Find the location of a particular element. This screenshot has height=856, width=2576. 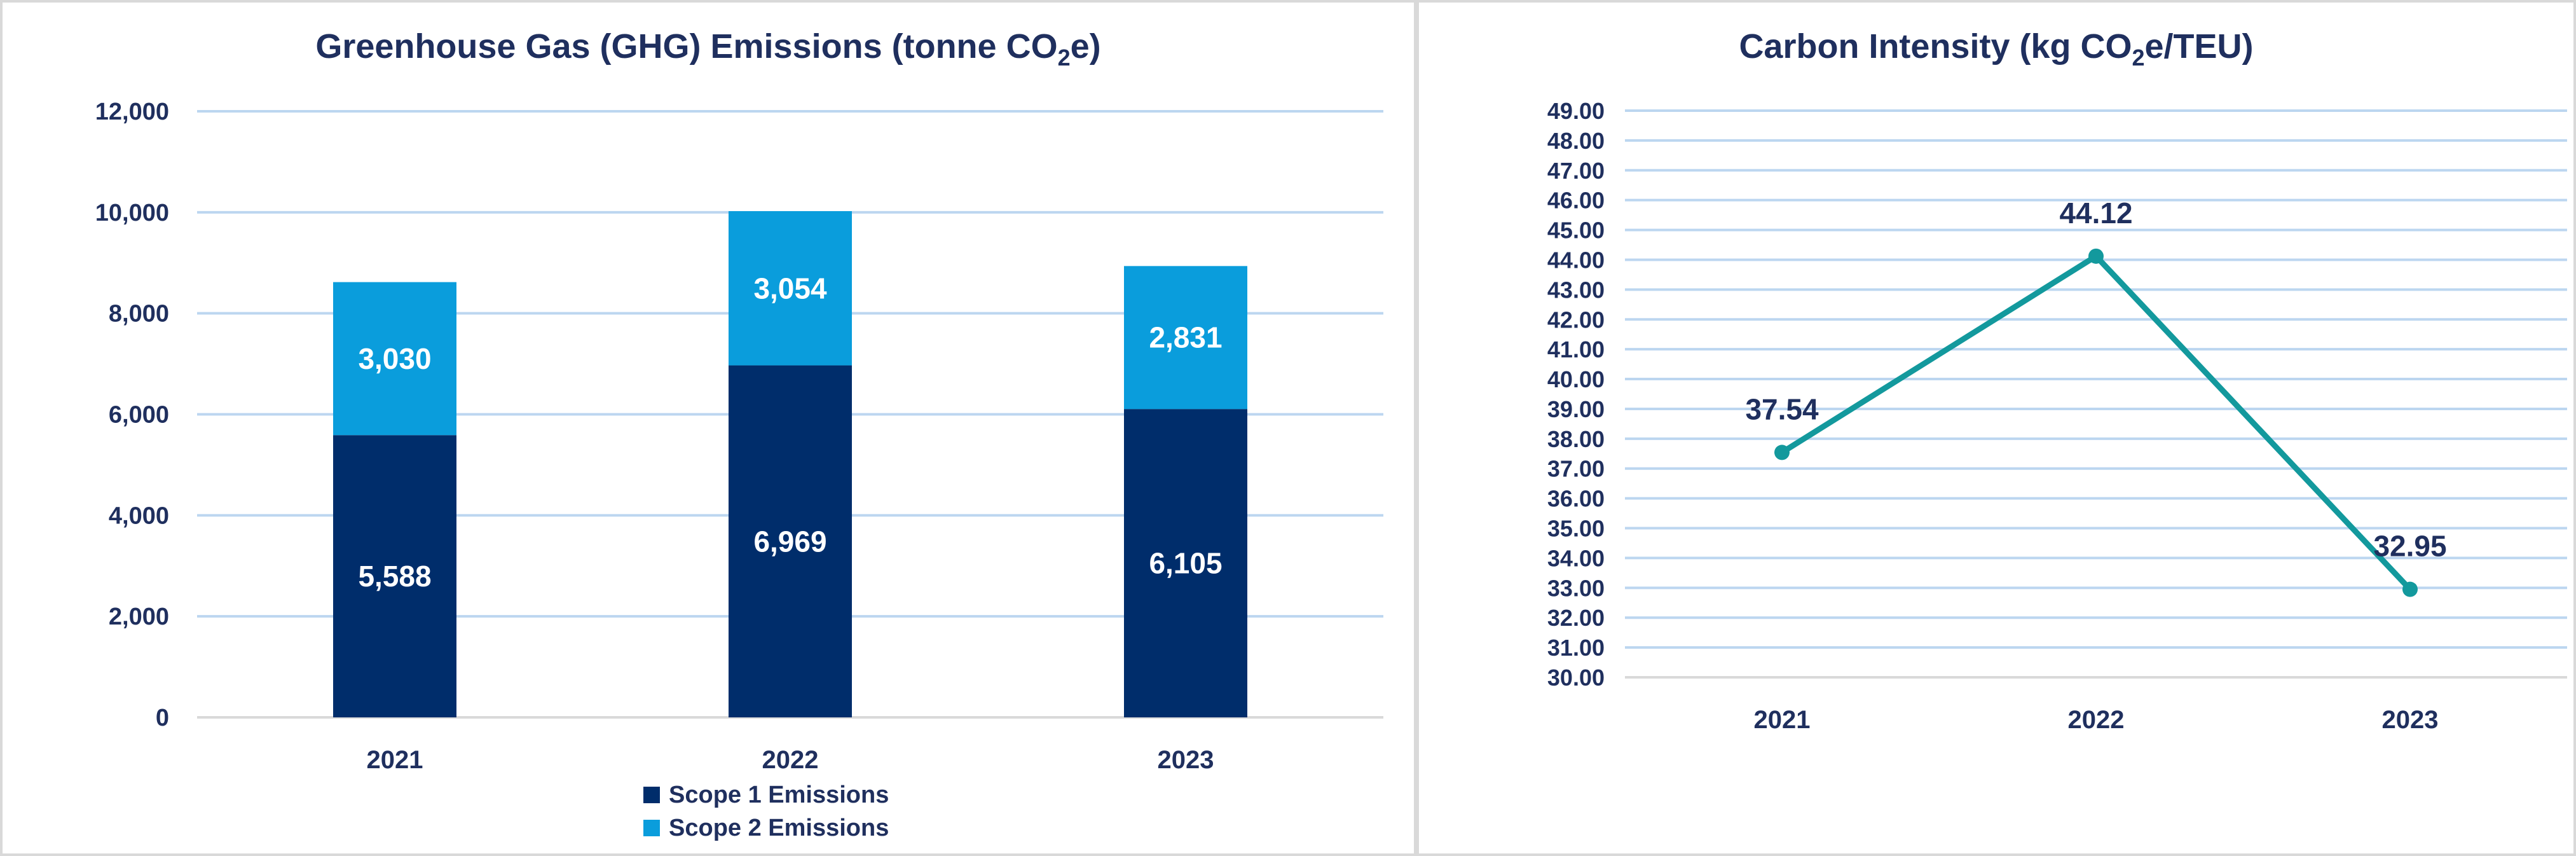

data-label-scope2: 3,054 is located at coordinates (790, 288).